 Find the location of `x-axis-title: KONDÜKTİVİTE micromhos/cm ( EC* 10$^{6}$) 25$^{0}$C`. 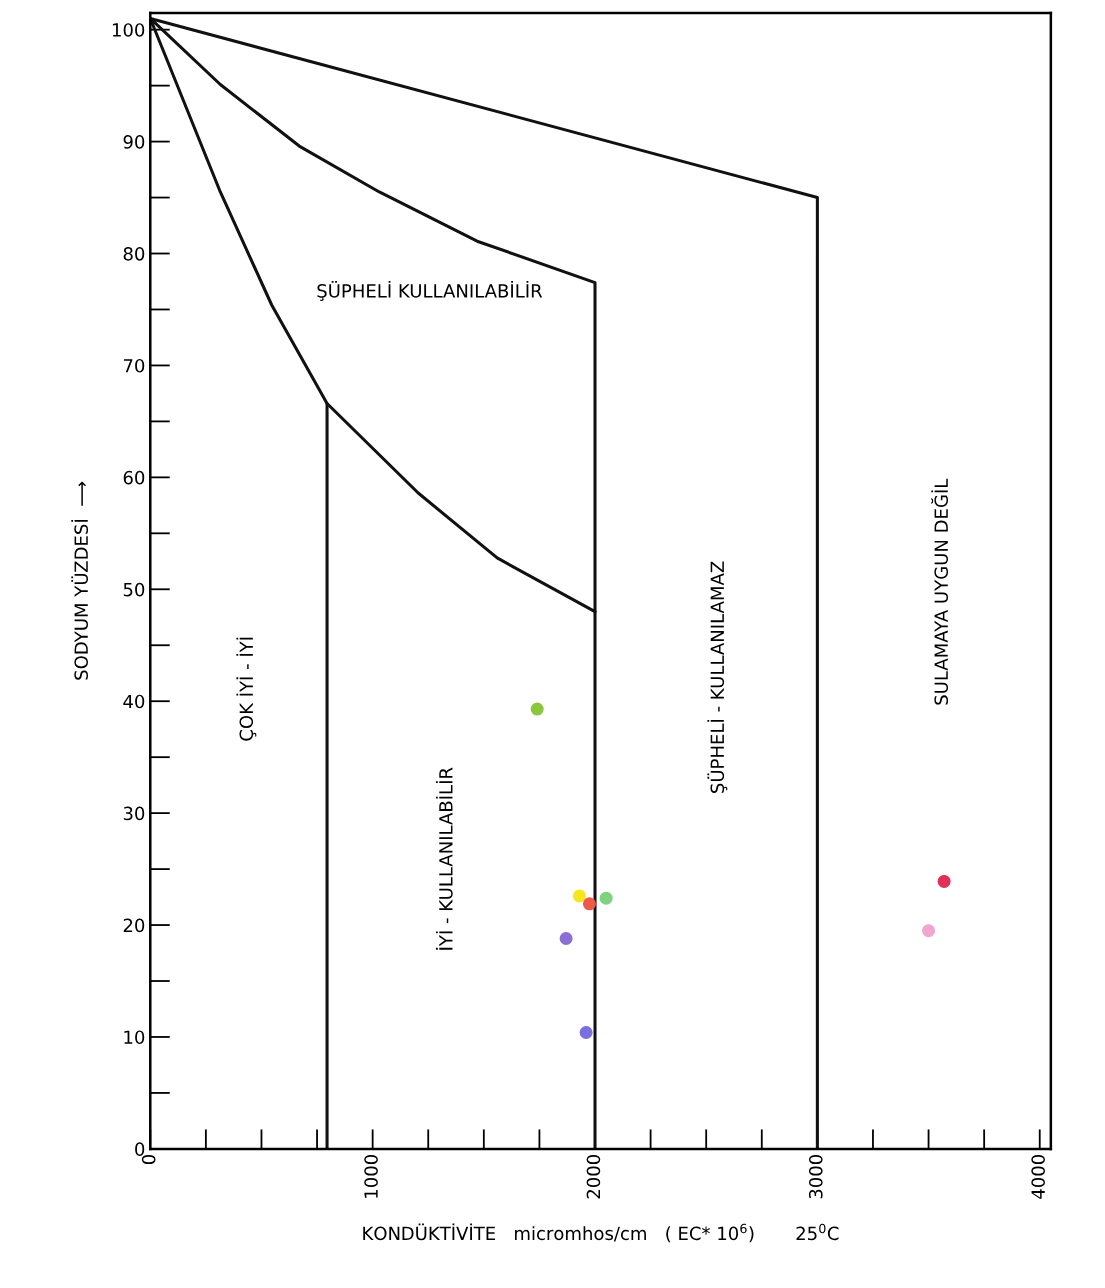

x-axis-title: KONDÜKTİVİTE micromhos/cm ( EC* 10$^{6}$) 25$^{0}$C is located at coordinates (601, 1233).